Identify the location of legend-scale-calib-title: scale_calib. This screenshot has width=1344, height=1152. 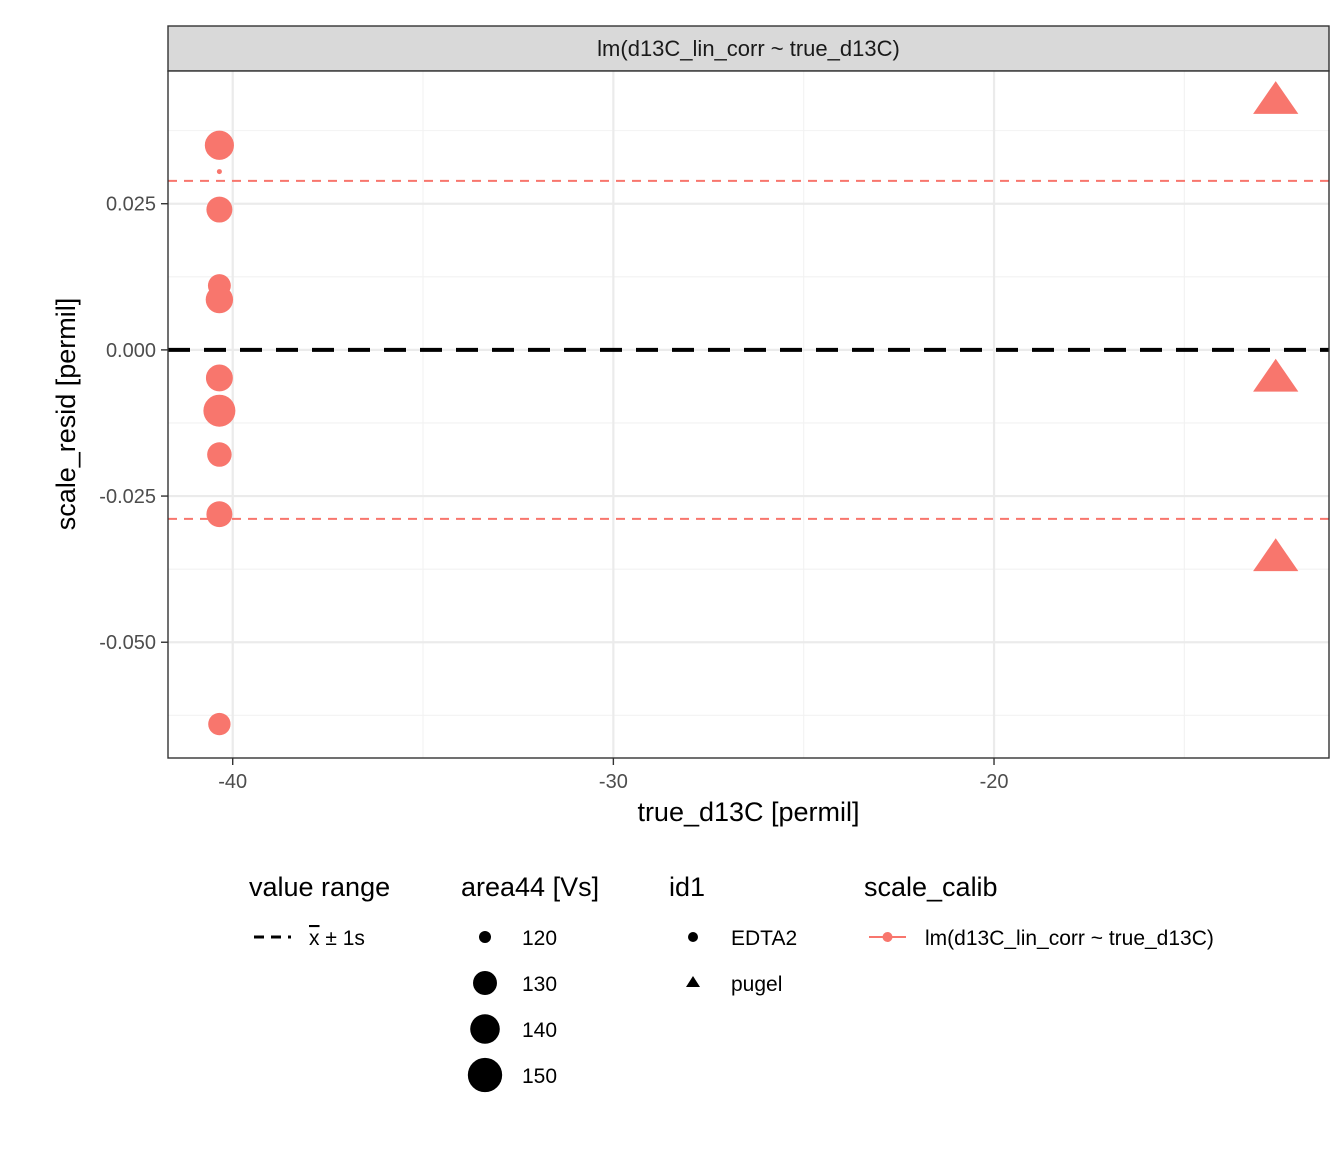
(931, 887).